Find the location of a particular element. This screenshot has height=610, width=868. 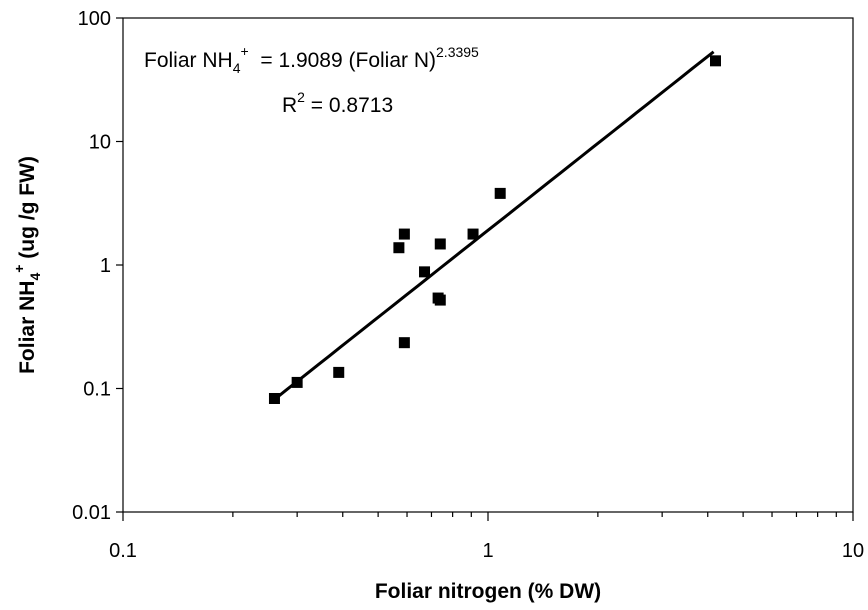

y-tick-label: 0.1 is located at coordinates (97, 390).